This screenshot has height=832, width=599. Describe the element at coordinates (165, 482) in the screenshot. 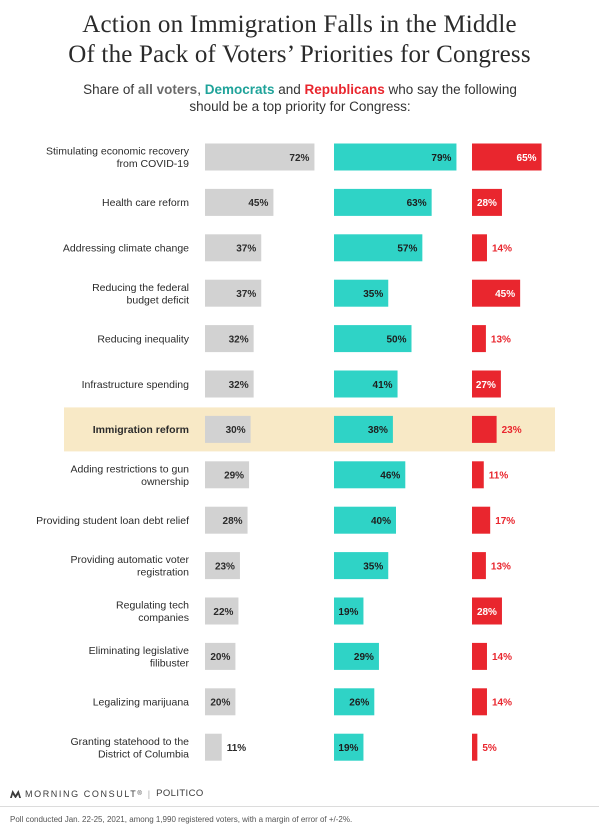

I see `category-label-line: ownership` at that location.